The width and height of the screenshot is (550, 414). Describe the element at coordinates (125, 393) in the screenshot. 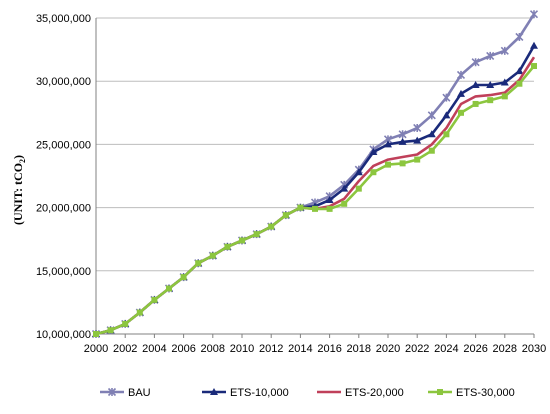

I see `legend-item: BAU` at that location.